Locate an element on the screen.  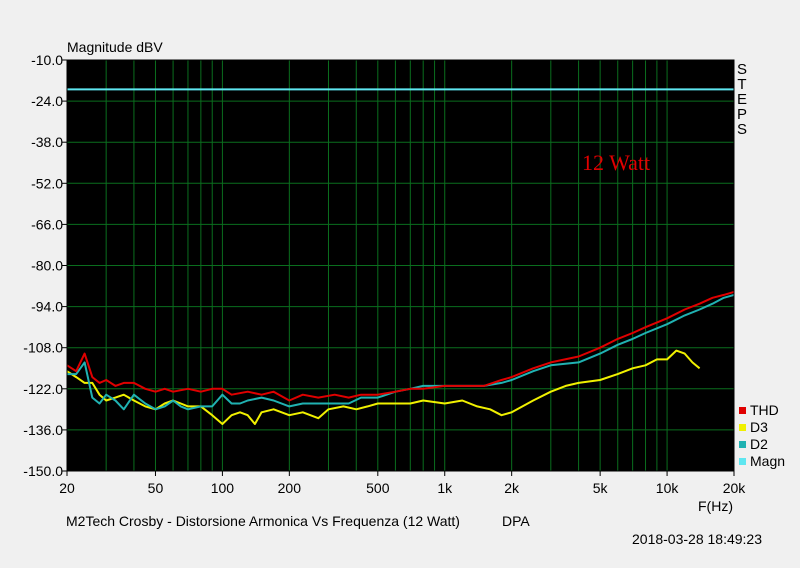
annotation-12-watt: 12 Watt is located at coordinates (616, 162).